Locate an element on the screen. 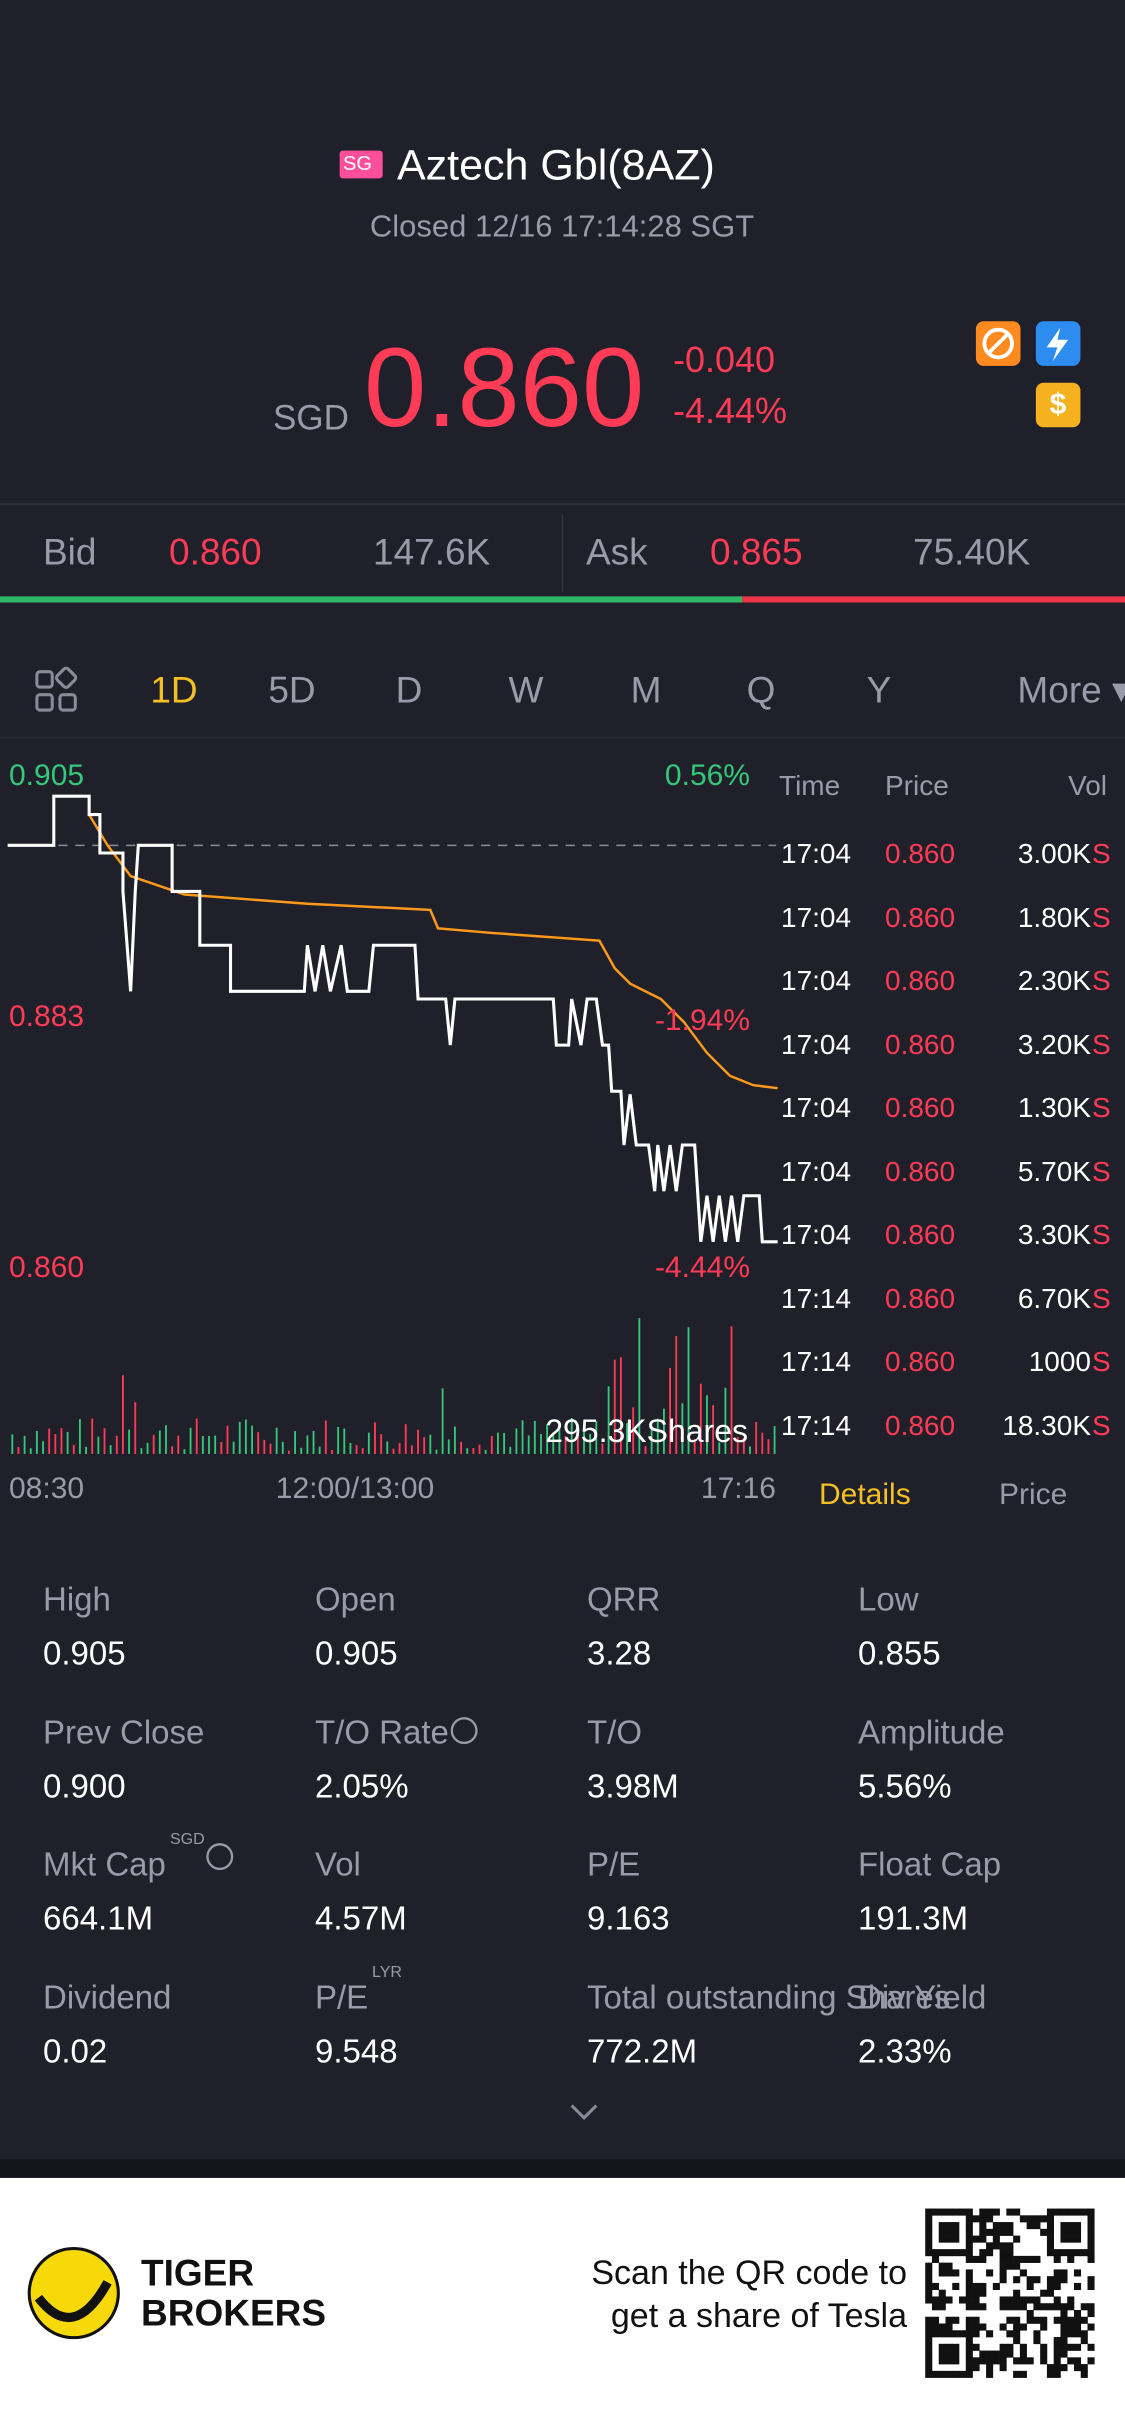 The height and width of the screenshot is (2411, 1125). stat-value: 2.05% is located at coordinates (362, 1785).